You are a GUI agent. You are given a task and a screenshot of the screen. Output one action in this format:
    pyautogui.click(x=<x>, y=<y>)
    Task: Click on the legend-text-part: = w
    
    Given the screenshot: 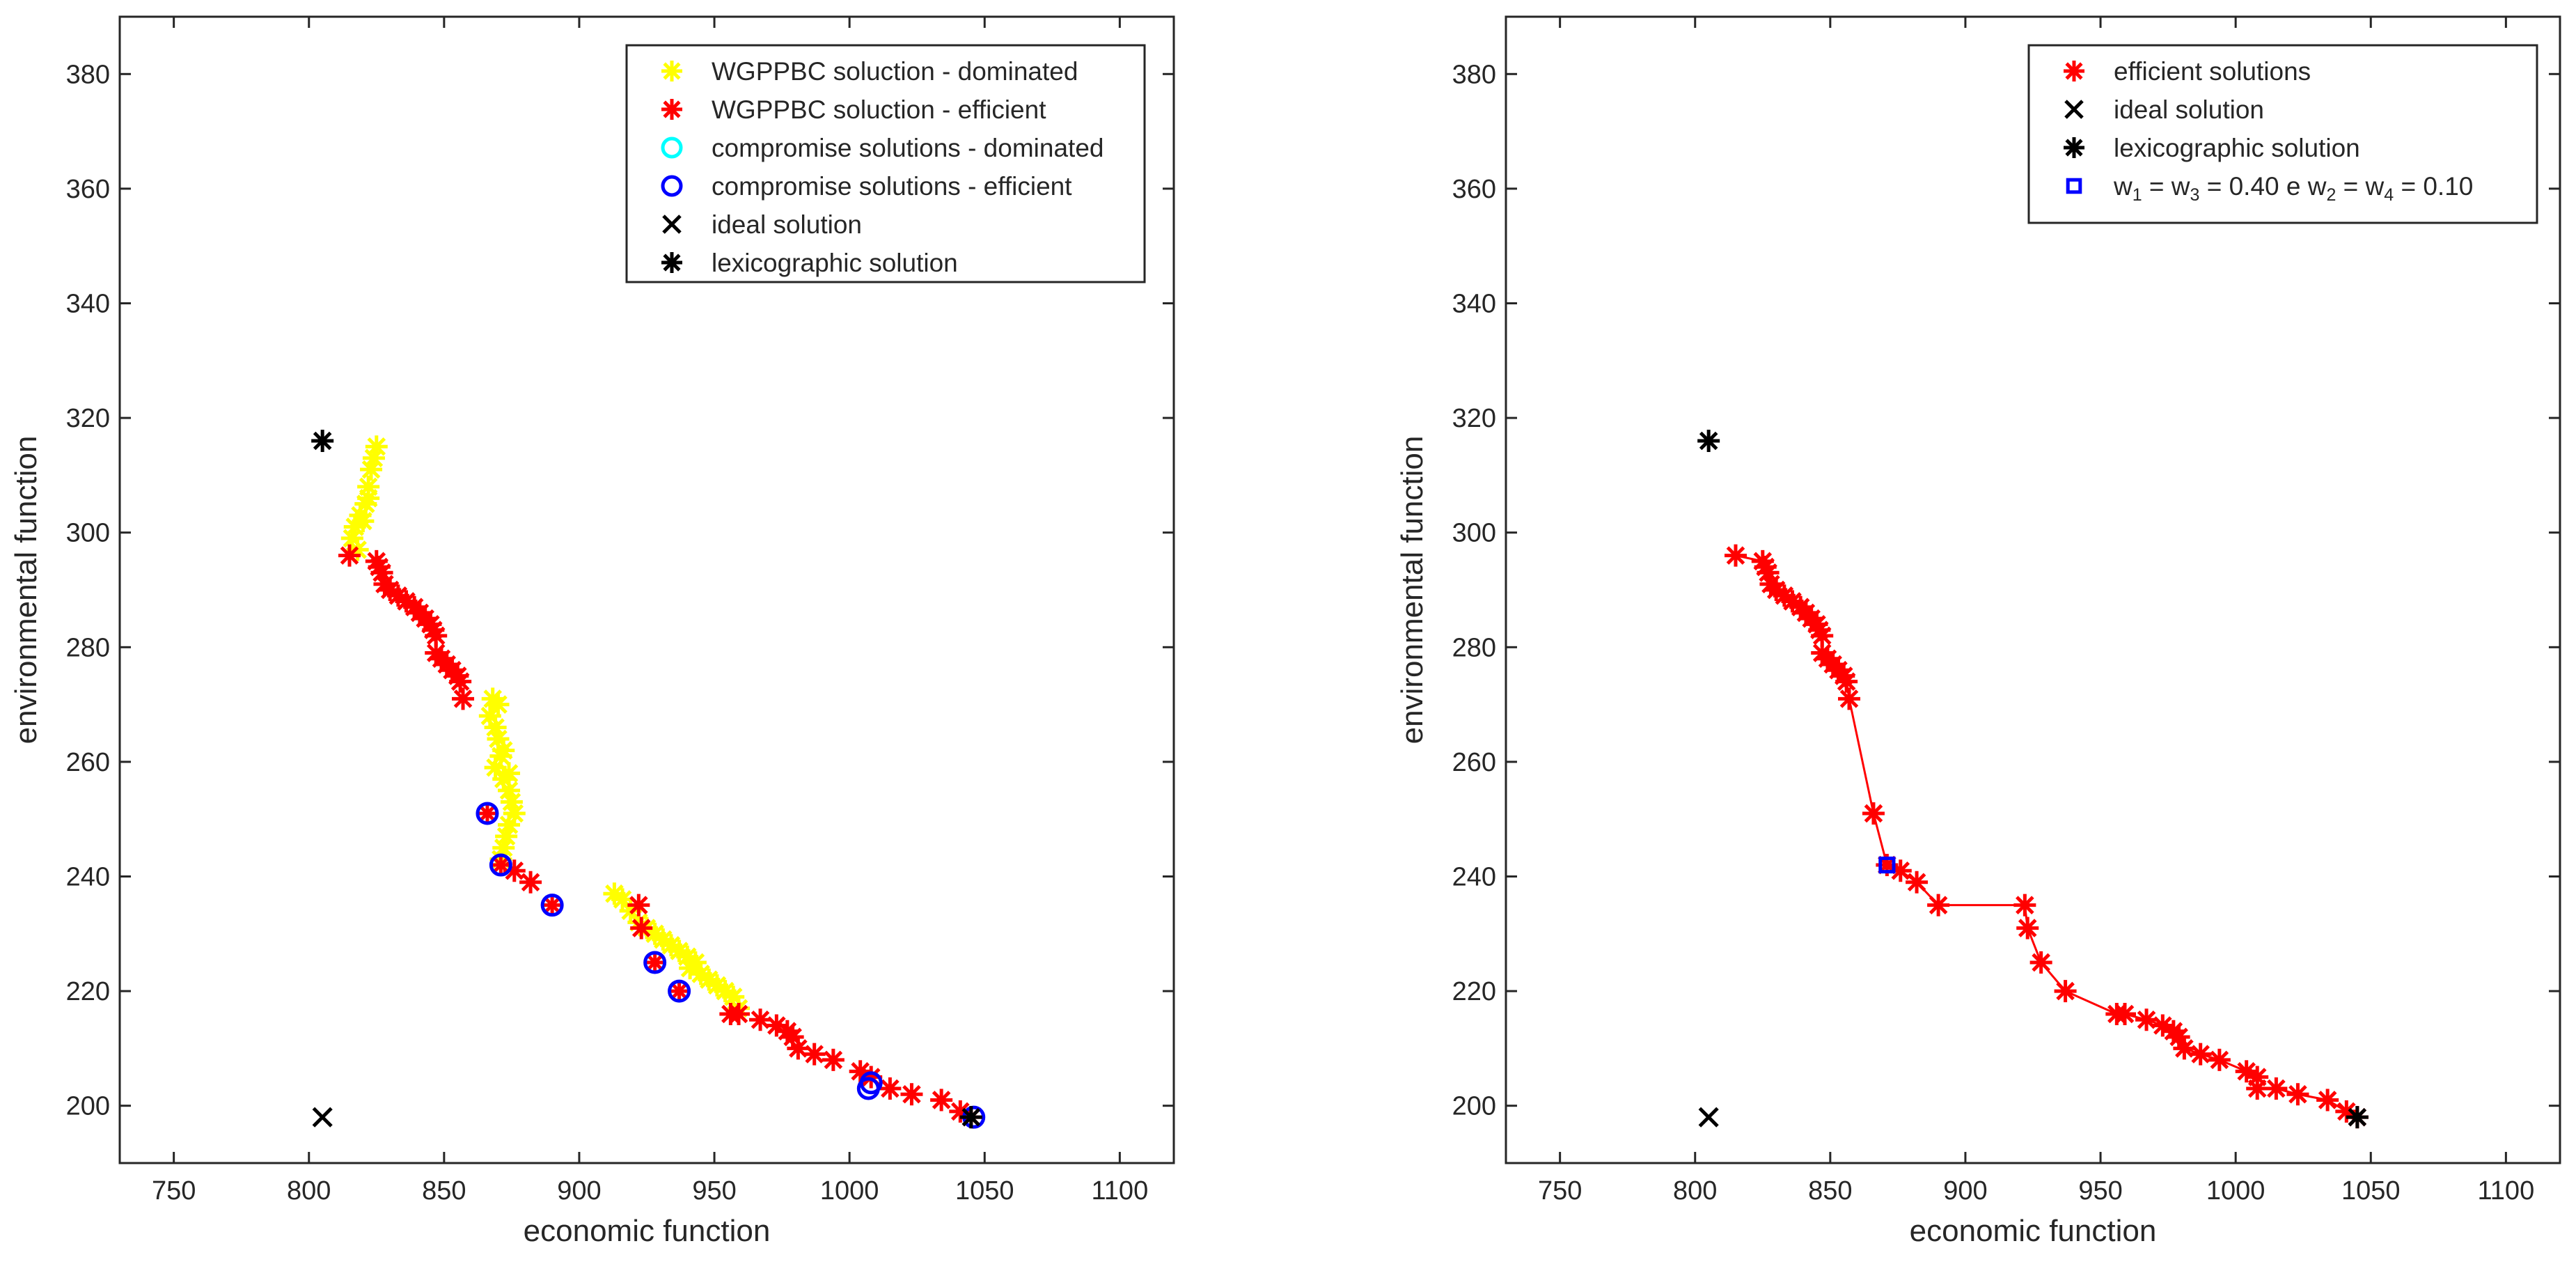 What is the action you would take?
    pyautogui.click(x=2360, y=186)
    